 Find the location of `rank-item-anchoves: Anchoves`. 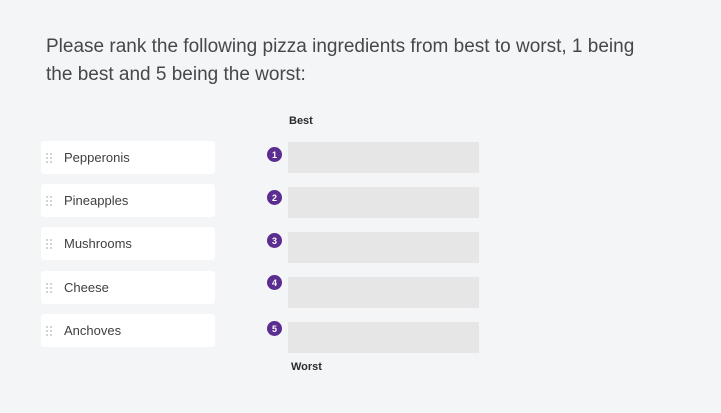

rank-item-anchoves: Anchoves is located at coordinates (128, 330).